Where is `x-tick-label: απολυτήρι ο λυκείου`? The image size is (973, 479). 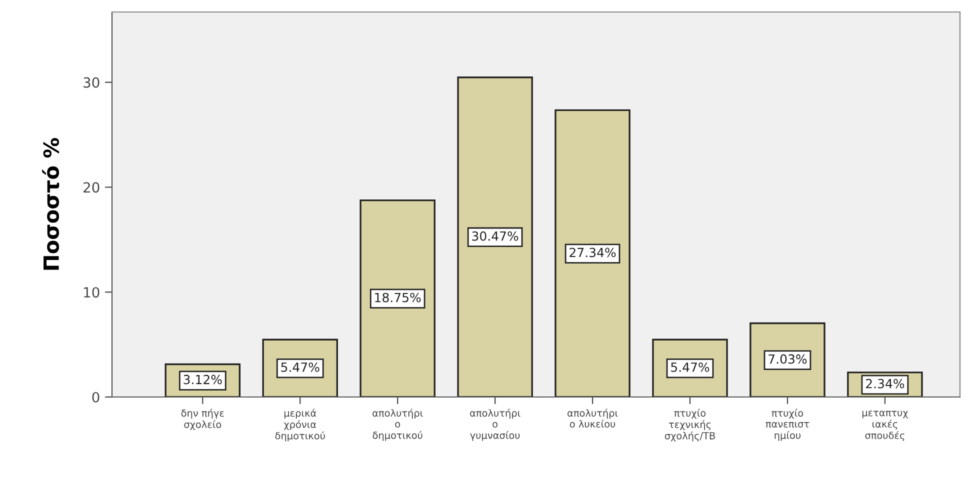
x-tick-label: απολυτήρι ο λυκείου is located at coordinates (593, 418).